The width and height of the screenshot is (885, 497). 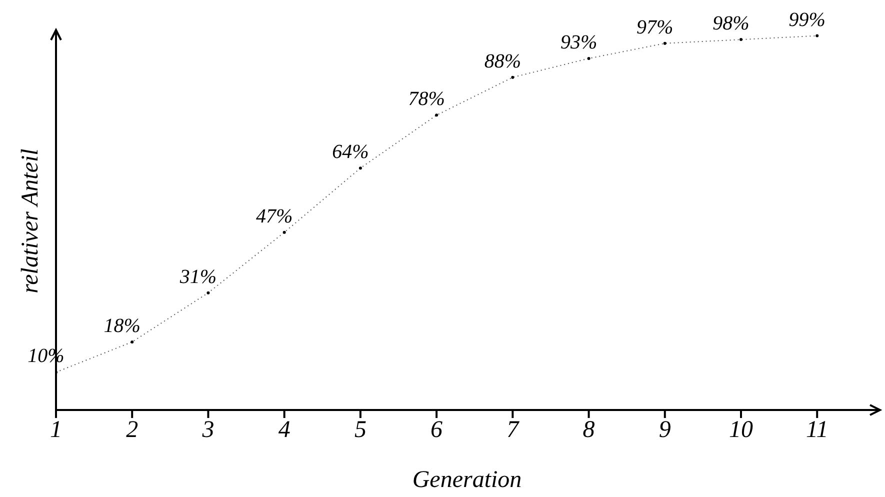 I want to click on x-tick-label: 5, so click(x=360, y=430).